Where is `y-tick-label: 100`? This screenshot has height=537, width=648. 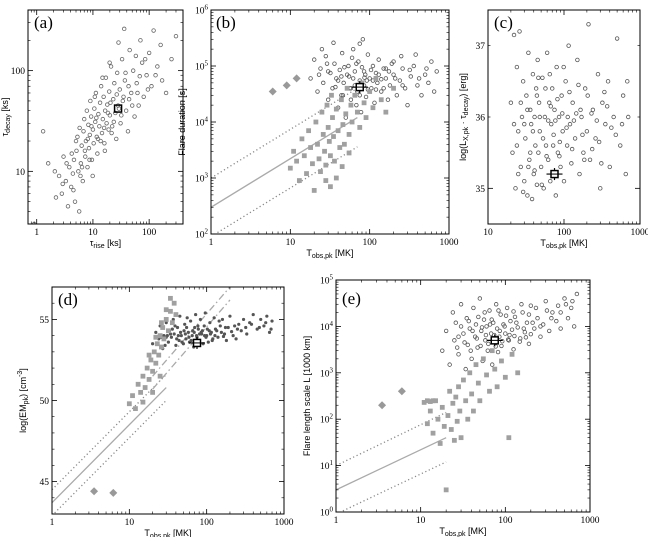 y-tick-label: 100 is located at coordinates (18, 72).